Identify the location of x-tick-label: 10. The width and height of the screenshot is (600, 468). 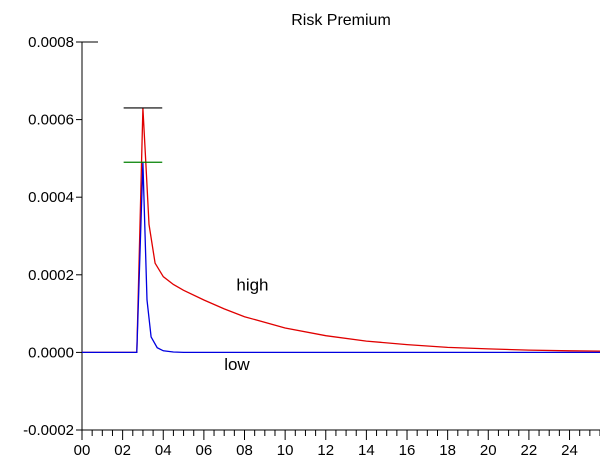
(285, 450).